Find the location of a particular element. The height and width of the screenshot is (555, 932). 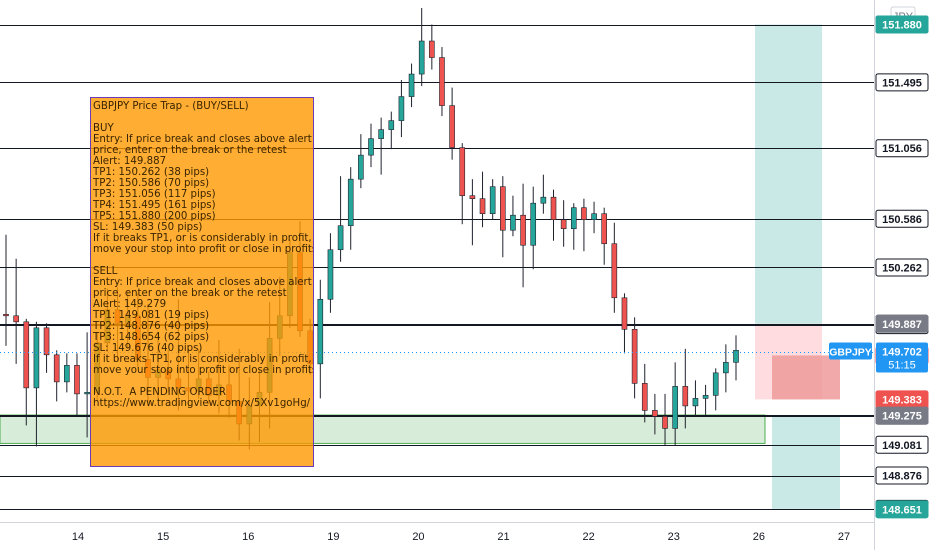

axis-price-tag: 149.275 is located at coordinates (902, 415).